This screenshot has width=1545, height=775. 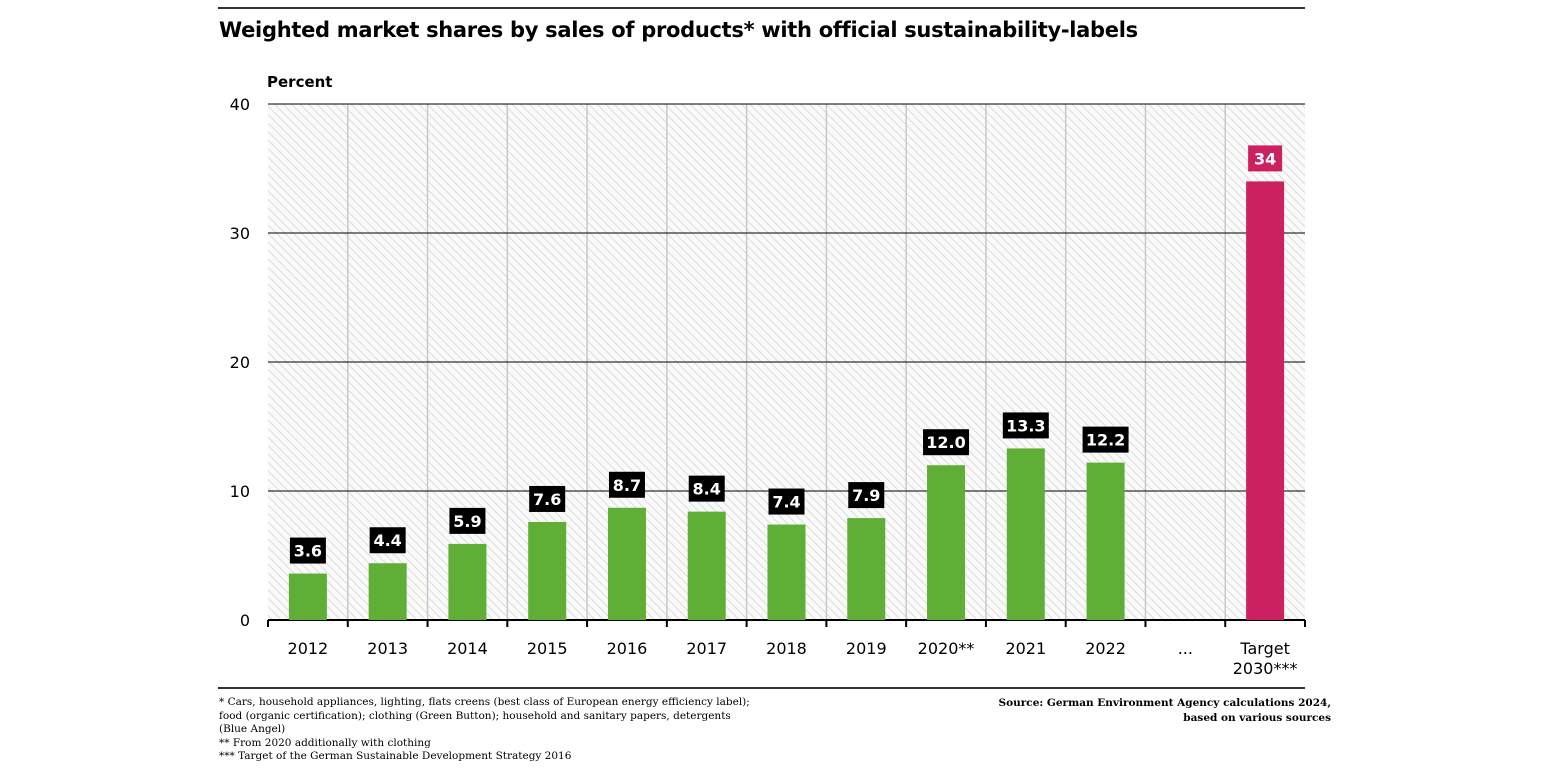 I want to click on data-label: 13.3, so click(x=1025, y=425).